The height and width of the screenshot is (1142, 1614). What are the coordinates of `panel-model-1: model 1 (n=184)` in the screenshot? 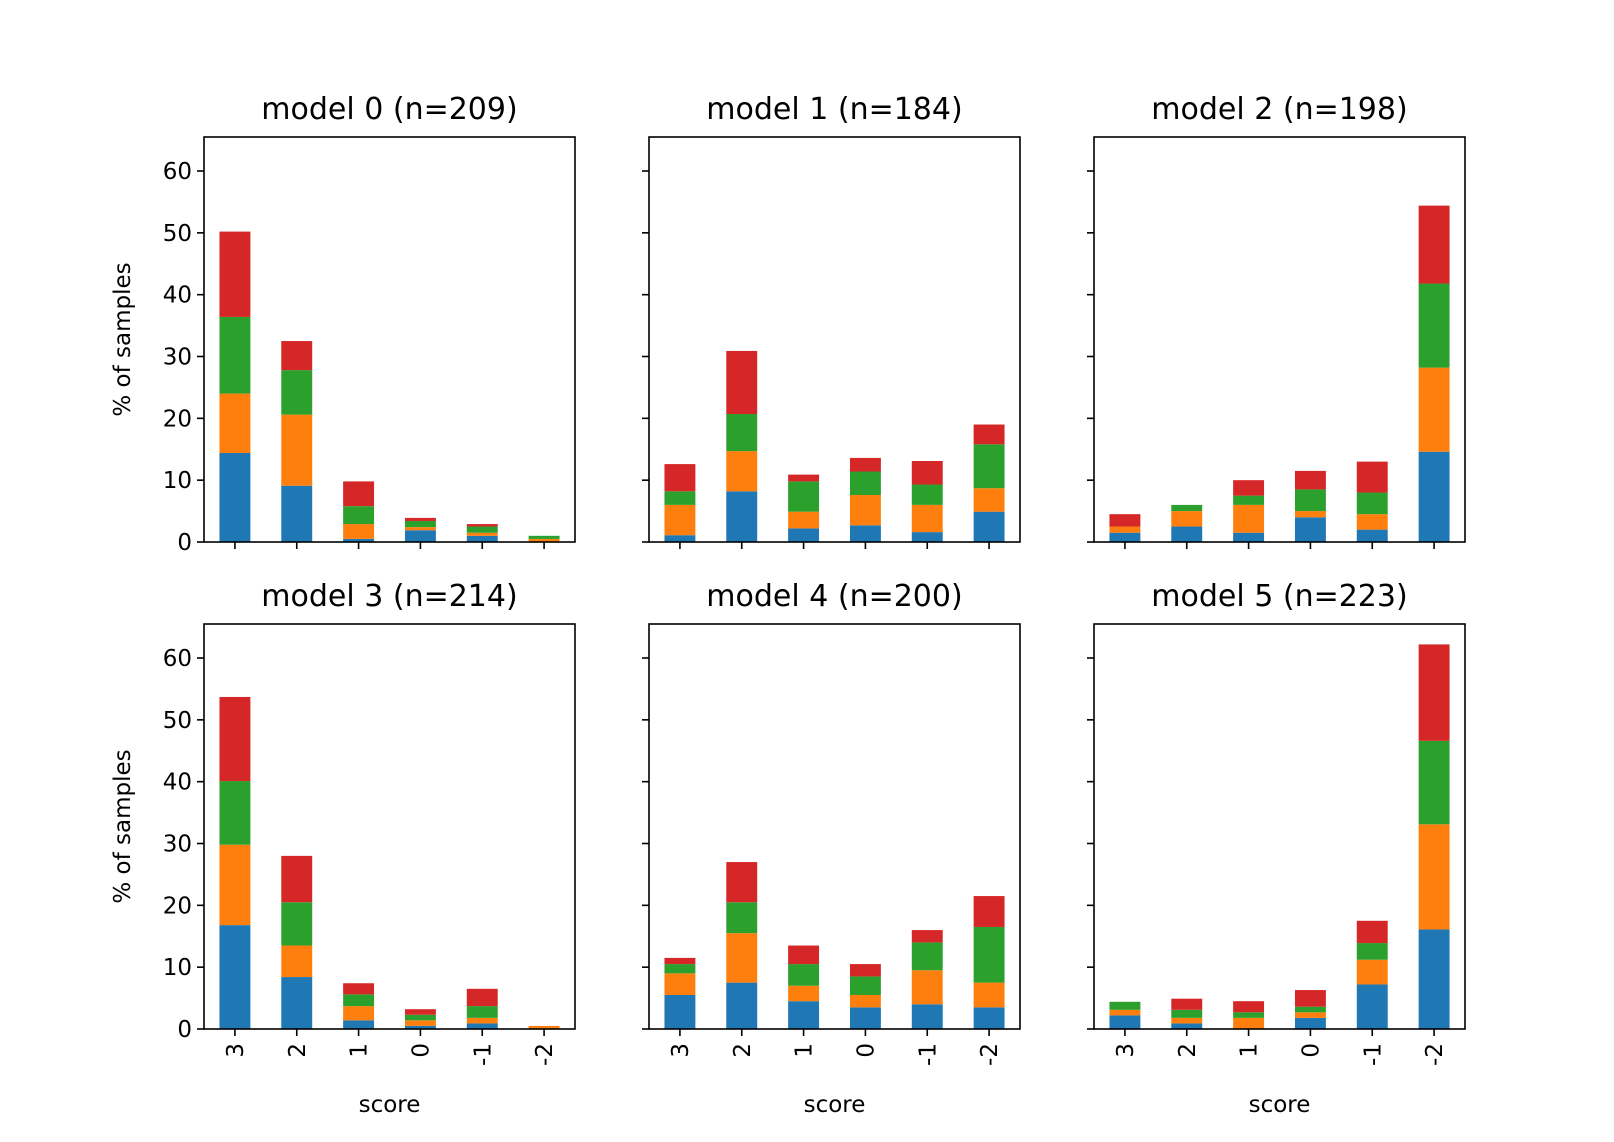 It's located at (831, 320).